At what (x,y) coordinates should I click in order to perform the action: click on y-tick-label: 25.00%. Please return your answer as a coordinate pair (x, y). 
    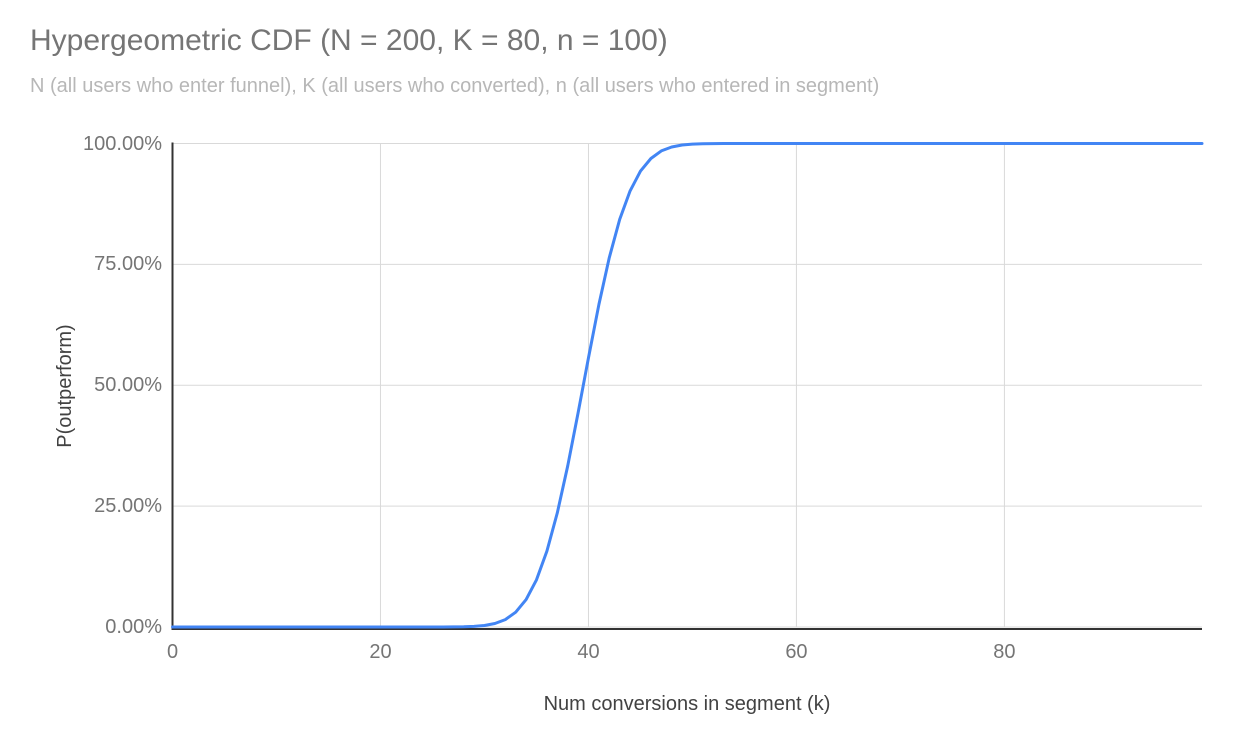
    Looking at the image, I should click on (128, 506).